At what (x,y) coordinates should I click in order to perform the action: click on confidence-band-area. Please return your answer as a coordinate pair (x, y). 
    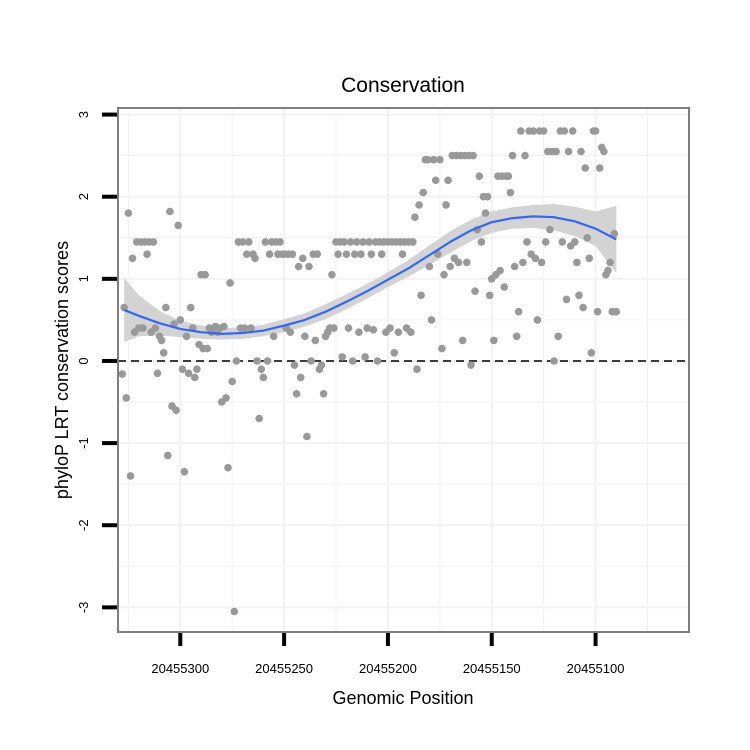
    Looking at the image, I should click on (370, 273).